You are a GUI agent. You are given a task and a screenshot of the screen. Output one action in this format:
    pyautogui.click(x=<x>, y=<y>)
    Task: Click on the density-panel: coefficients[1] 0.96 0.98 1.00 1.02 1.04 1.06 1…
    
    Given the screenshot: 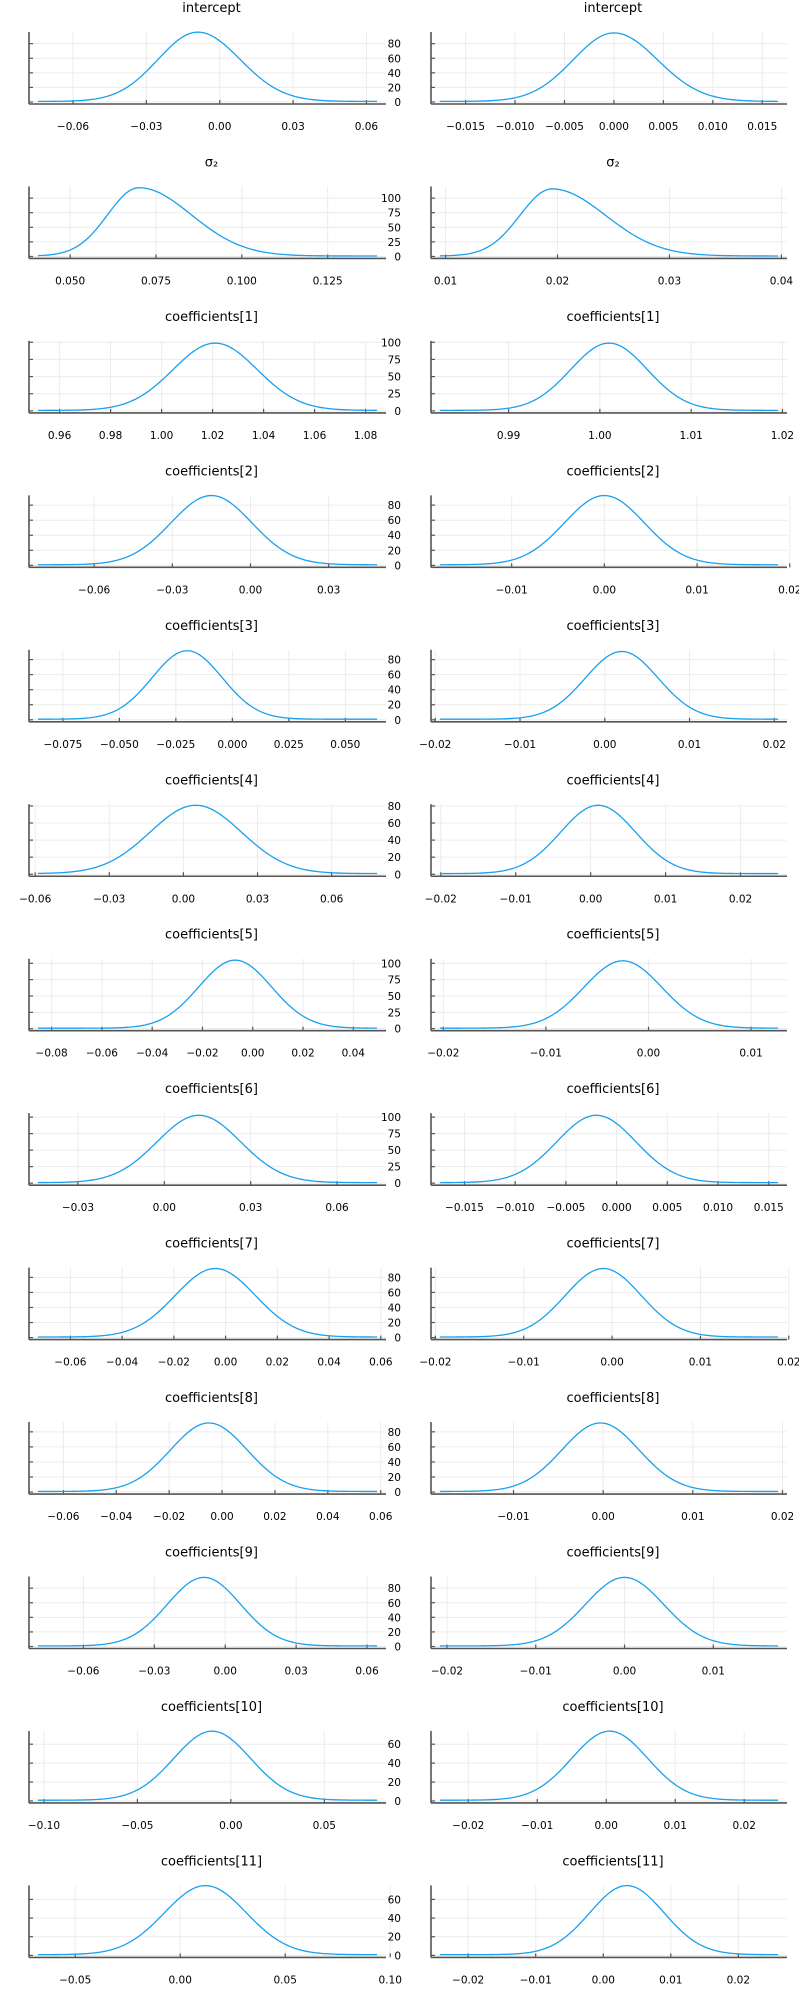 What is the action you would take?
    pyautogui.click(x=214, y=376)
    